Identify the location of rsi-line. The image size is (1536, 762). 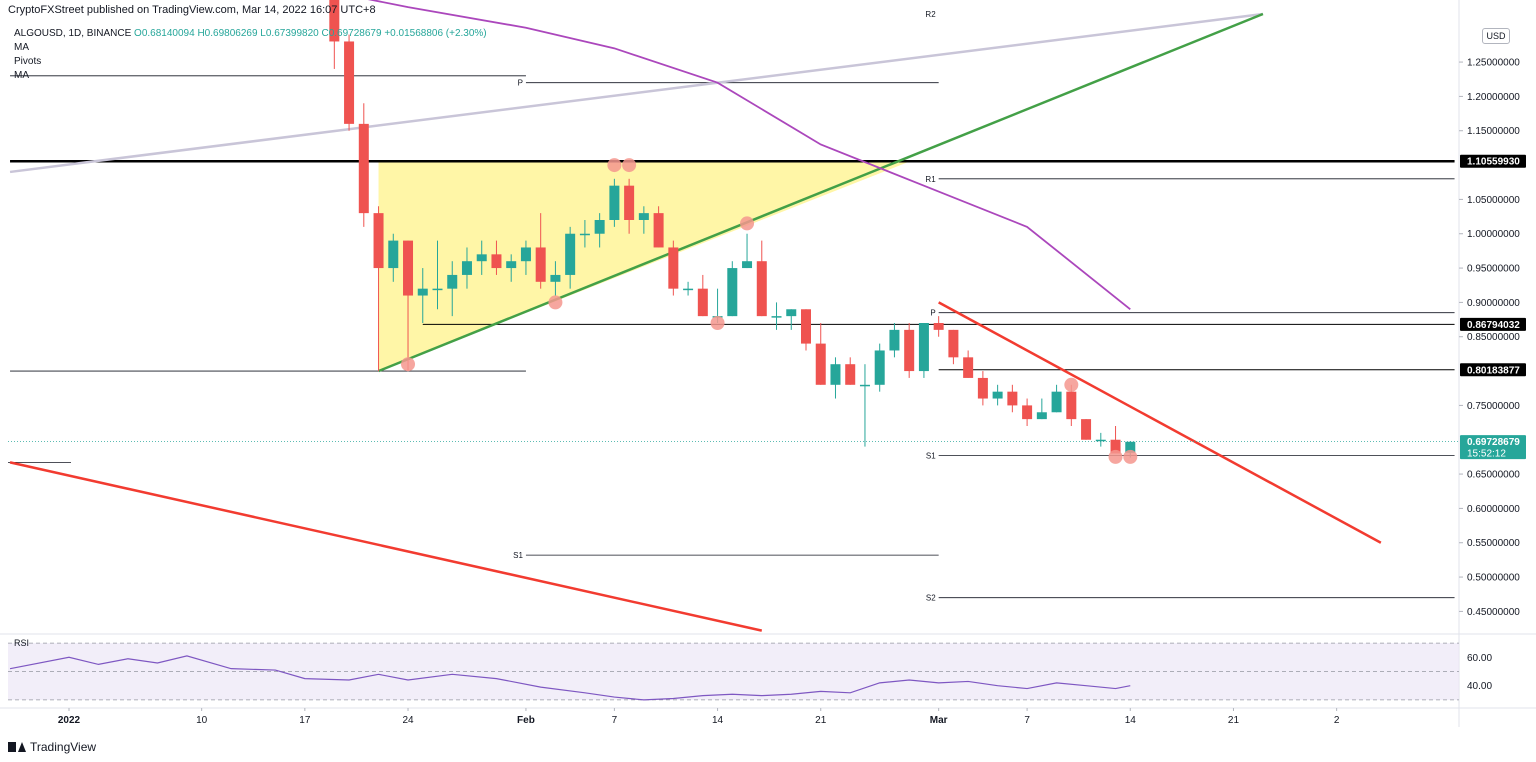
(570, 678).